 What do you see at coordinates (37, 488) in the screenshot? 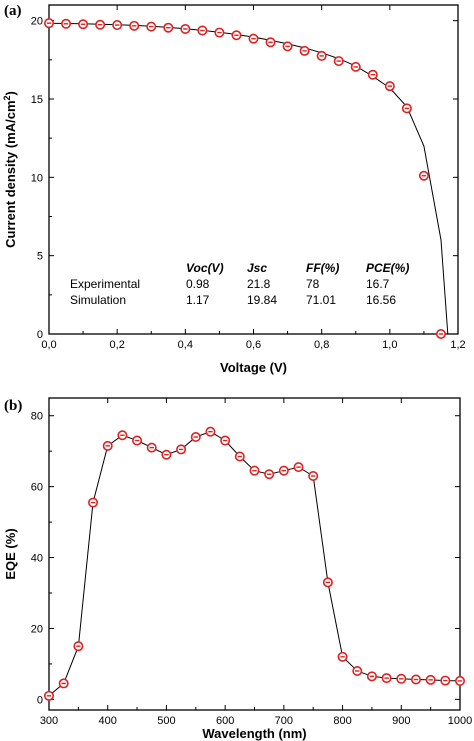
I see `panel-b-y-tick-label: 60` at bounding box center [37, 488].